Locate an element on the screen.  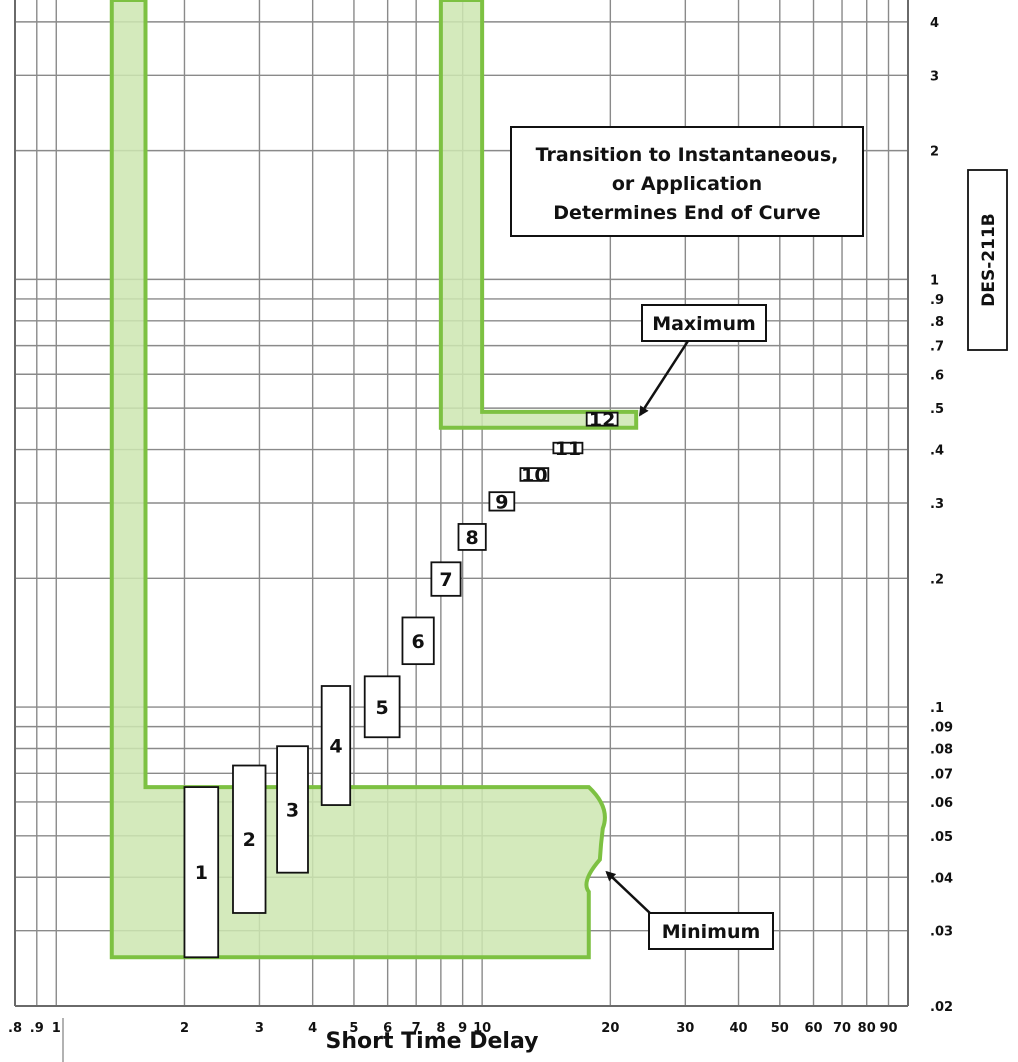
x-tick-label: 5 is located at coordinates (353, 1028).